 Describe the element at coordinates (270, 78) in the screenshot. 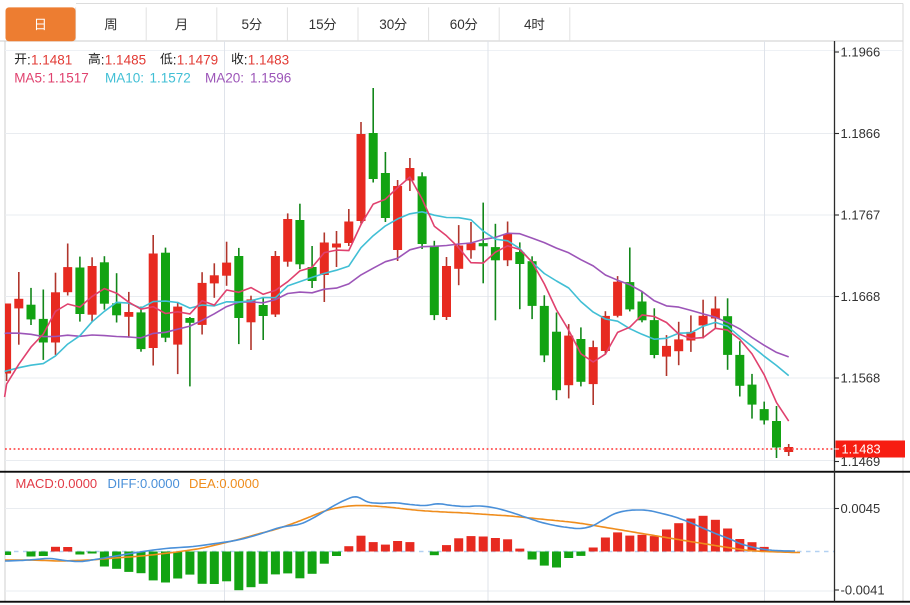

I see `svg-text: 1.1596` at that location.